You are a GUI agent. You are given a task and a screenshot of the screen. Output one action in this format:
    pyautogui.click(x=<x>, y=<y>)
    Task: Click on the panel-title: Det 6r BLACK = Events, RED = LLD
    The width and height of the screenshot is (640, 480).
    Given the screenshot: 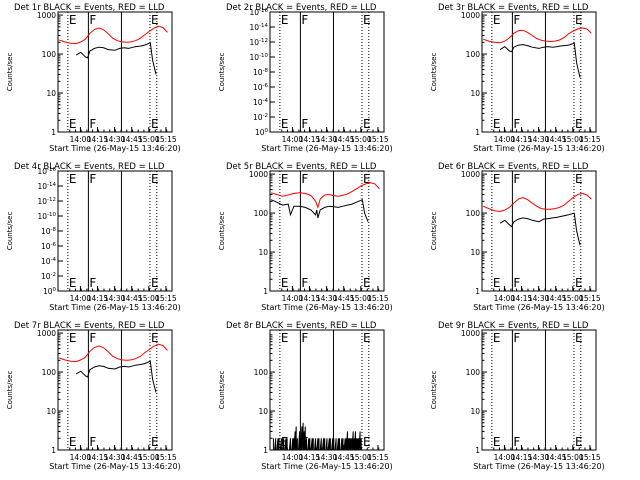 What is the action you would take?
    pyautogui.click(x=513, y=167)
    